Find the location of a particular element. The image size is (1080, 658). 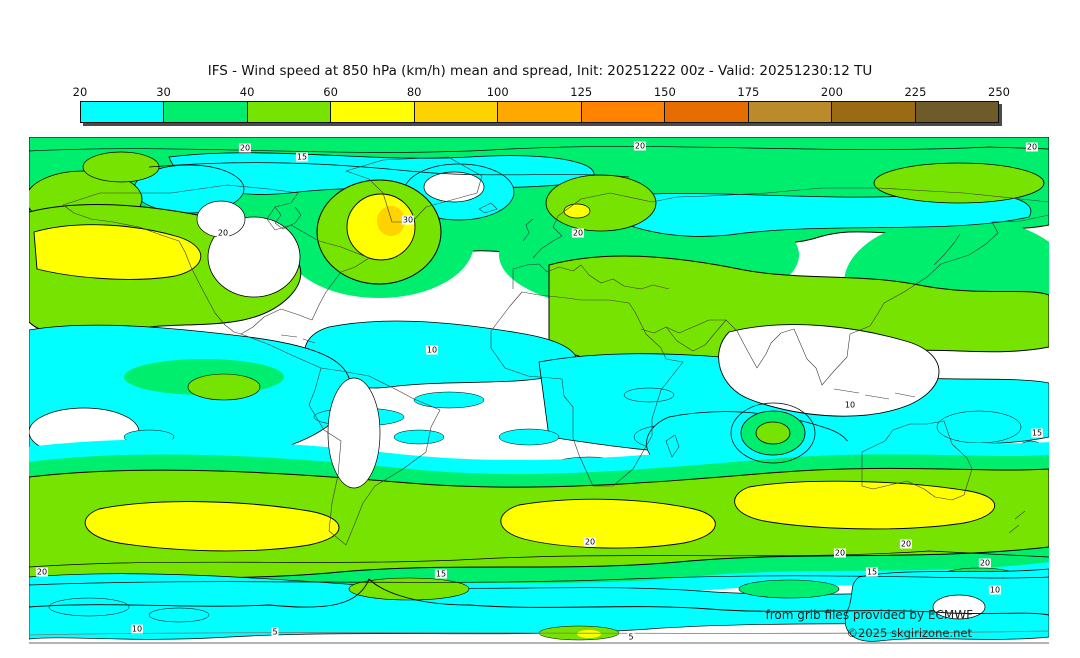

color-scale-tick: 100 is located at coordinates (497, 92).